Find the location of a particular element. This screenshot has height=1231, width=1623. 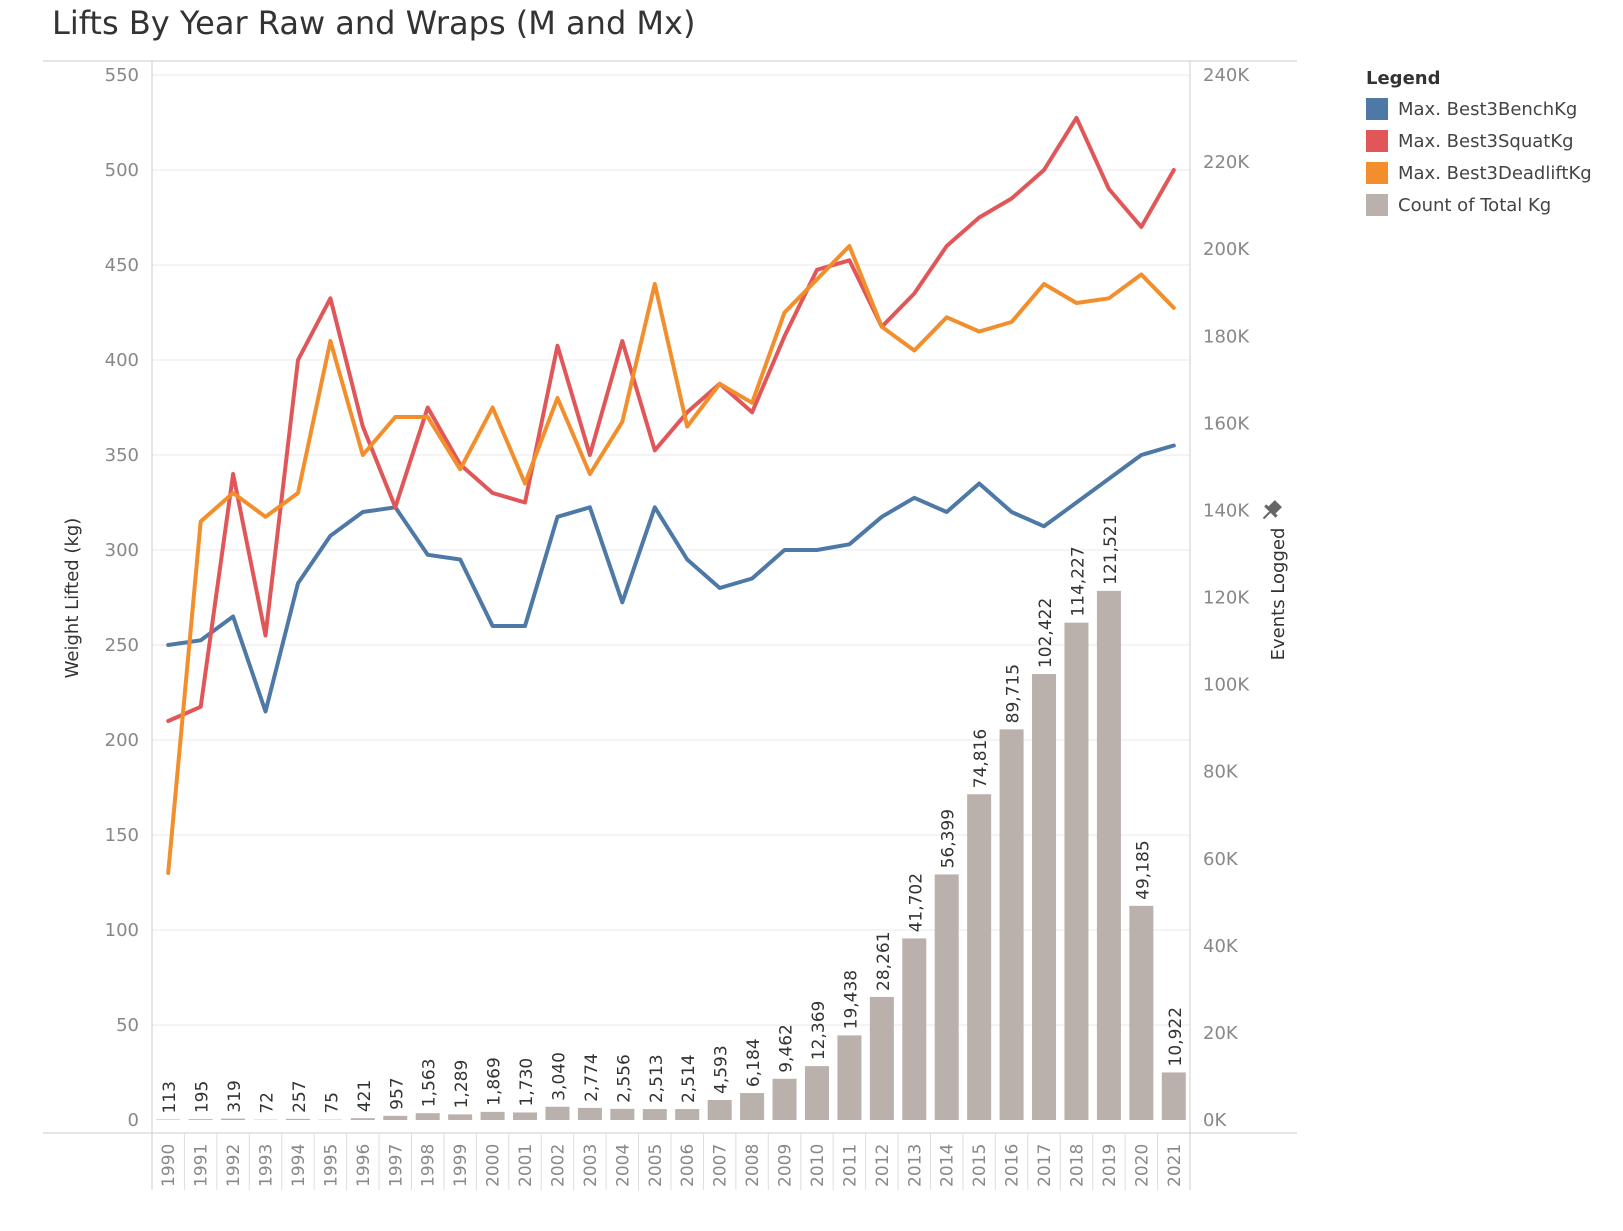

y-left-tick-label: 450 is located at coordinates (122, 265).